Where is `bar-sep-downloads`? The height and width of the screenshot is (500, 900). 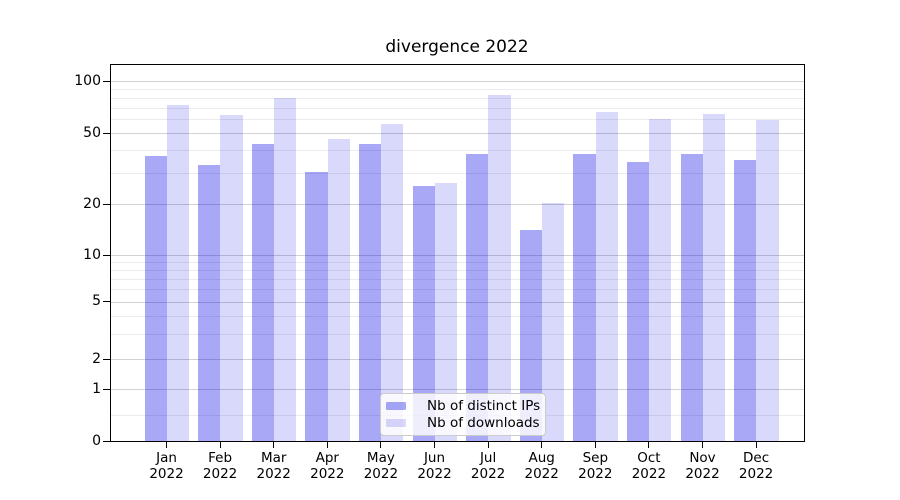 bar-sep-downloads is located at coordinates (606, 276).